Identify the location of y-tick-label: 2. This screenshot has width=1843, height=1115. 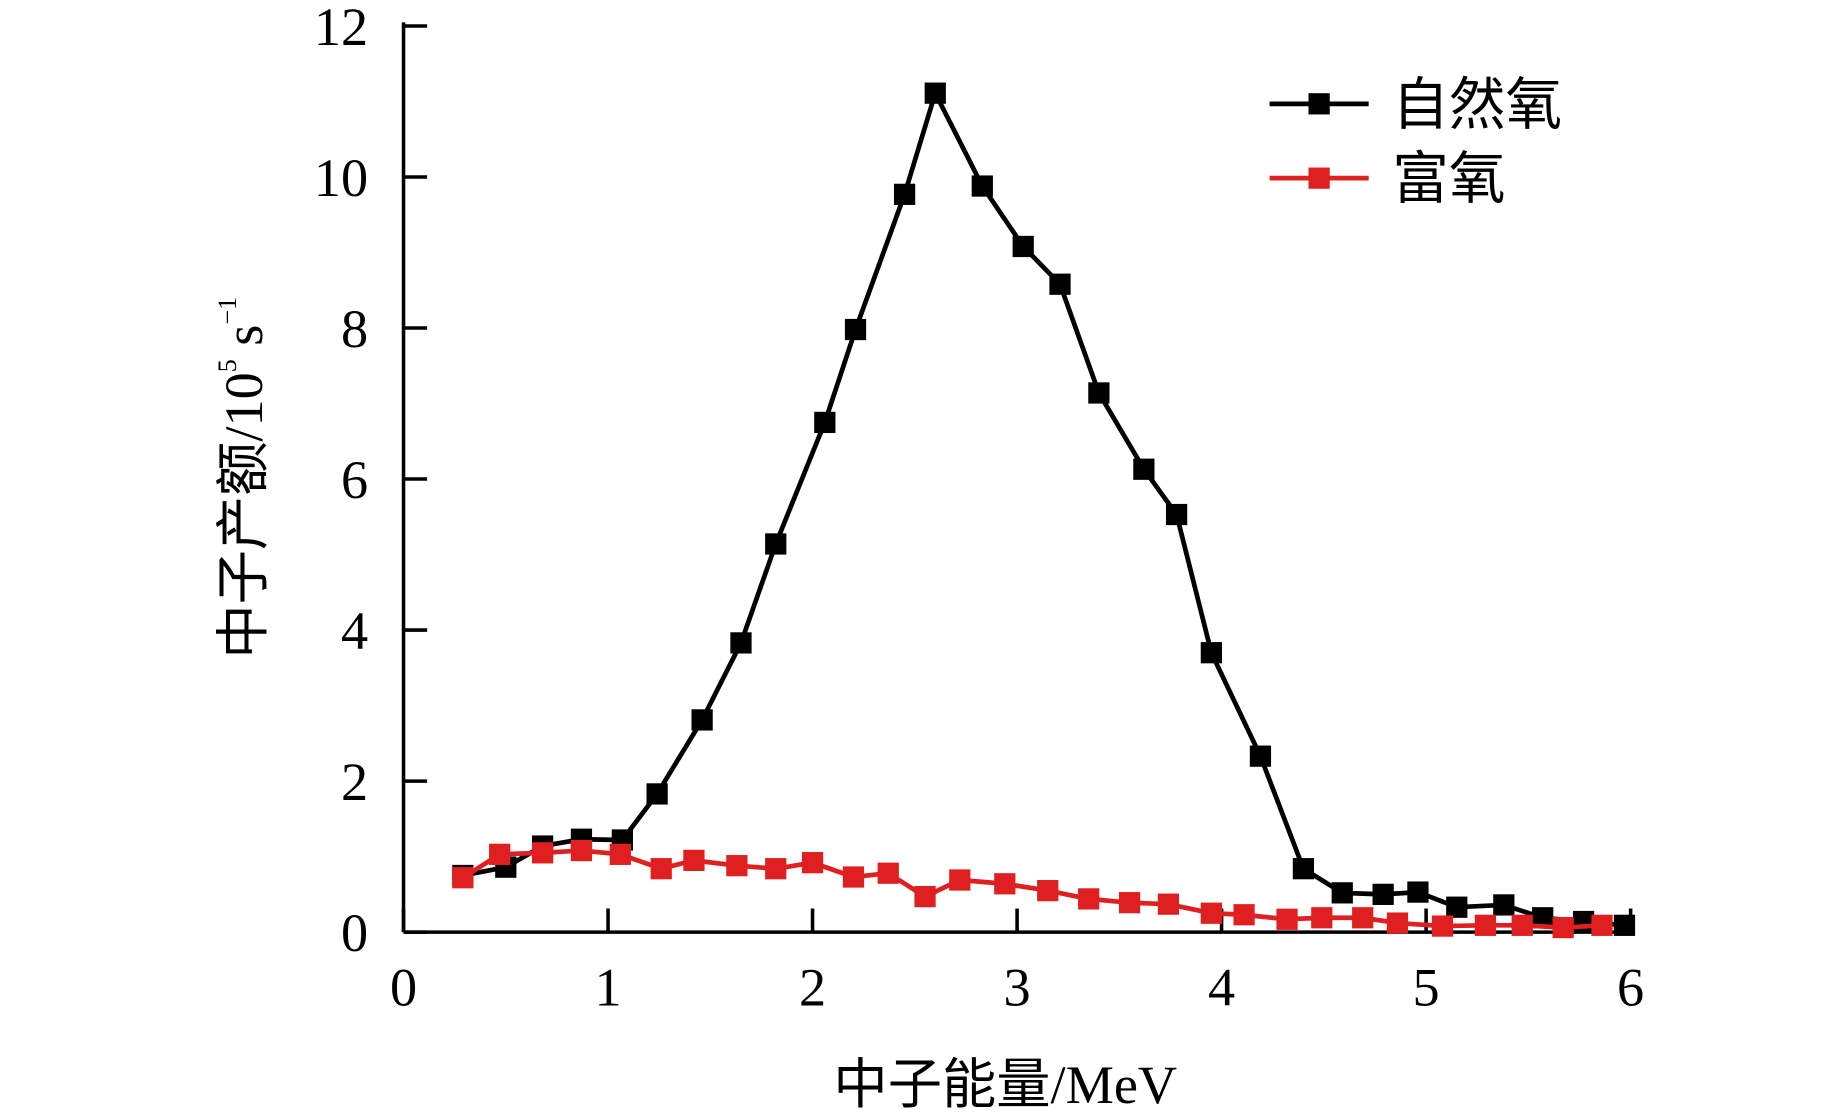
(354, 782).